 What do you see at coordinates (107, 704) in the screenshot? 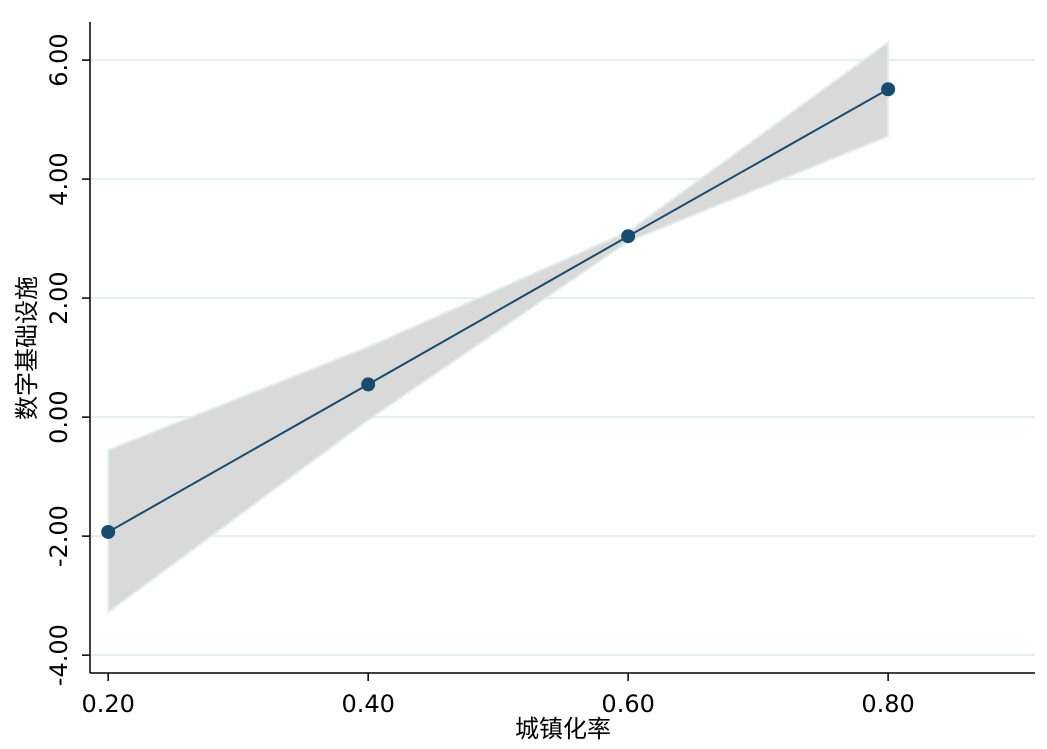
I see `x-tick-label: 0.20` at bounding box center [107, 704].